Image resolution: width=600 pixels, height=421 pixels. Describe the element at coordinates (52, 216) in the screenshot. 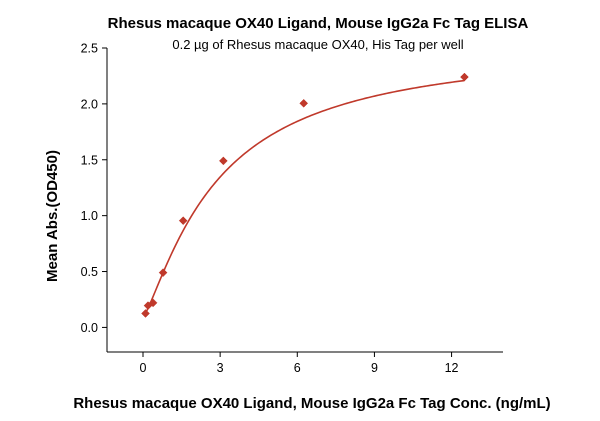

I see `y-axis-title: Mean Abs.(OD450)` at that location.